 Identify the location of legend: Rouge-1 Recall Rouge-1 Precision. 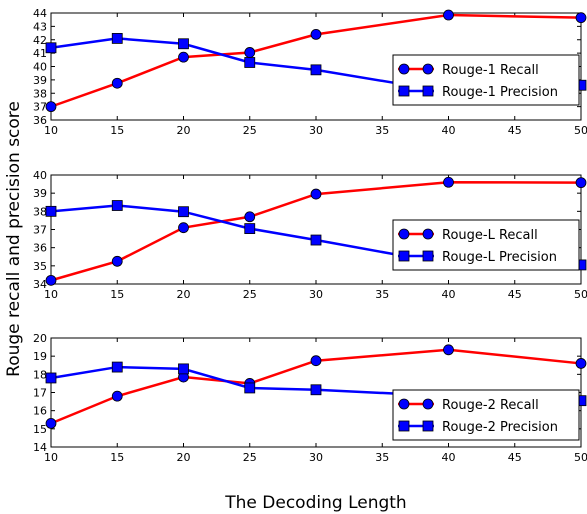
(486, 80).